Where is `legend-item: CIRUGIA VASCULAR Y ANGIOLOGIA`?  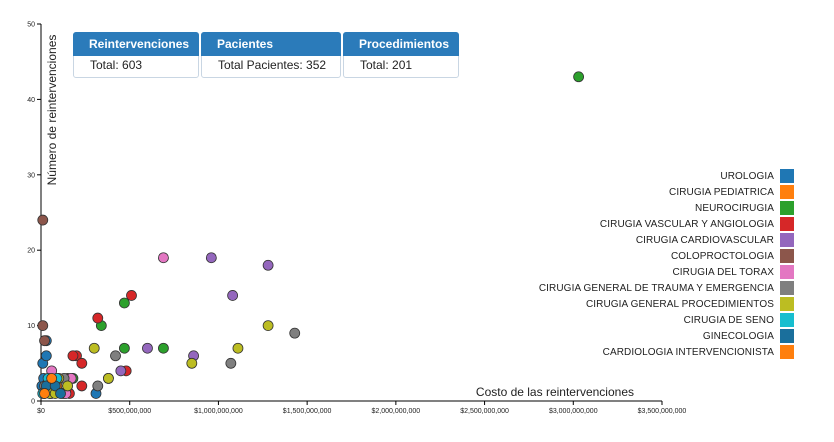 legend-item: CIRUGIA VASCULAR Y ANGIOLOGIA is located at coordinates (697, 224).